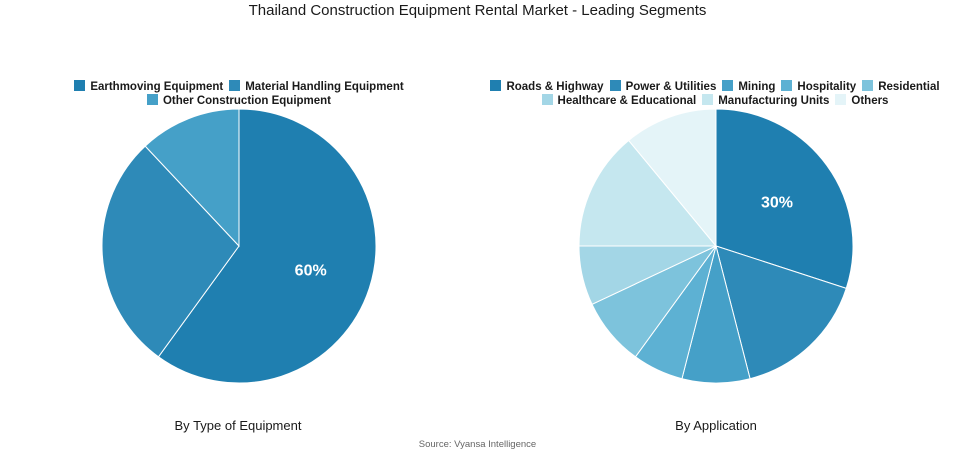  Describe the element at coordinates (827, 87) in the screenshot. I see `legend-label: Hospitality` at that location.